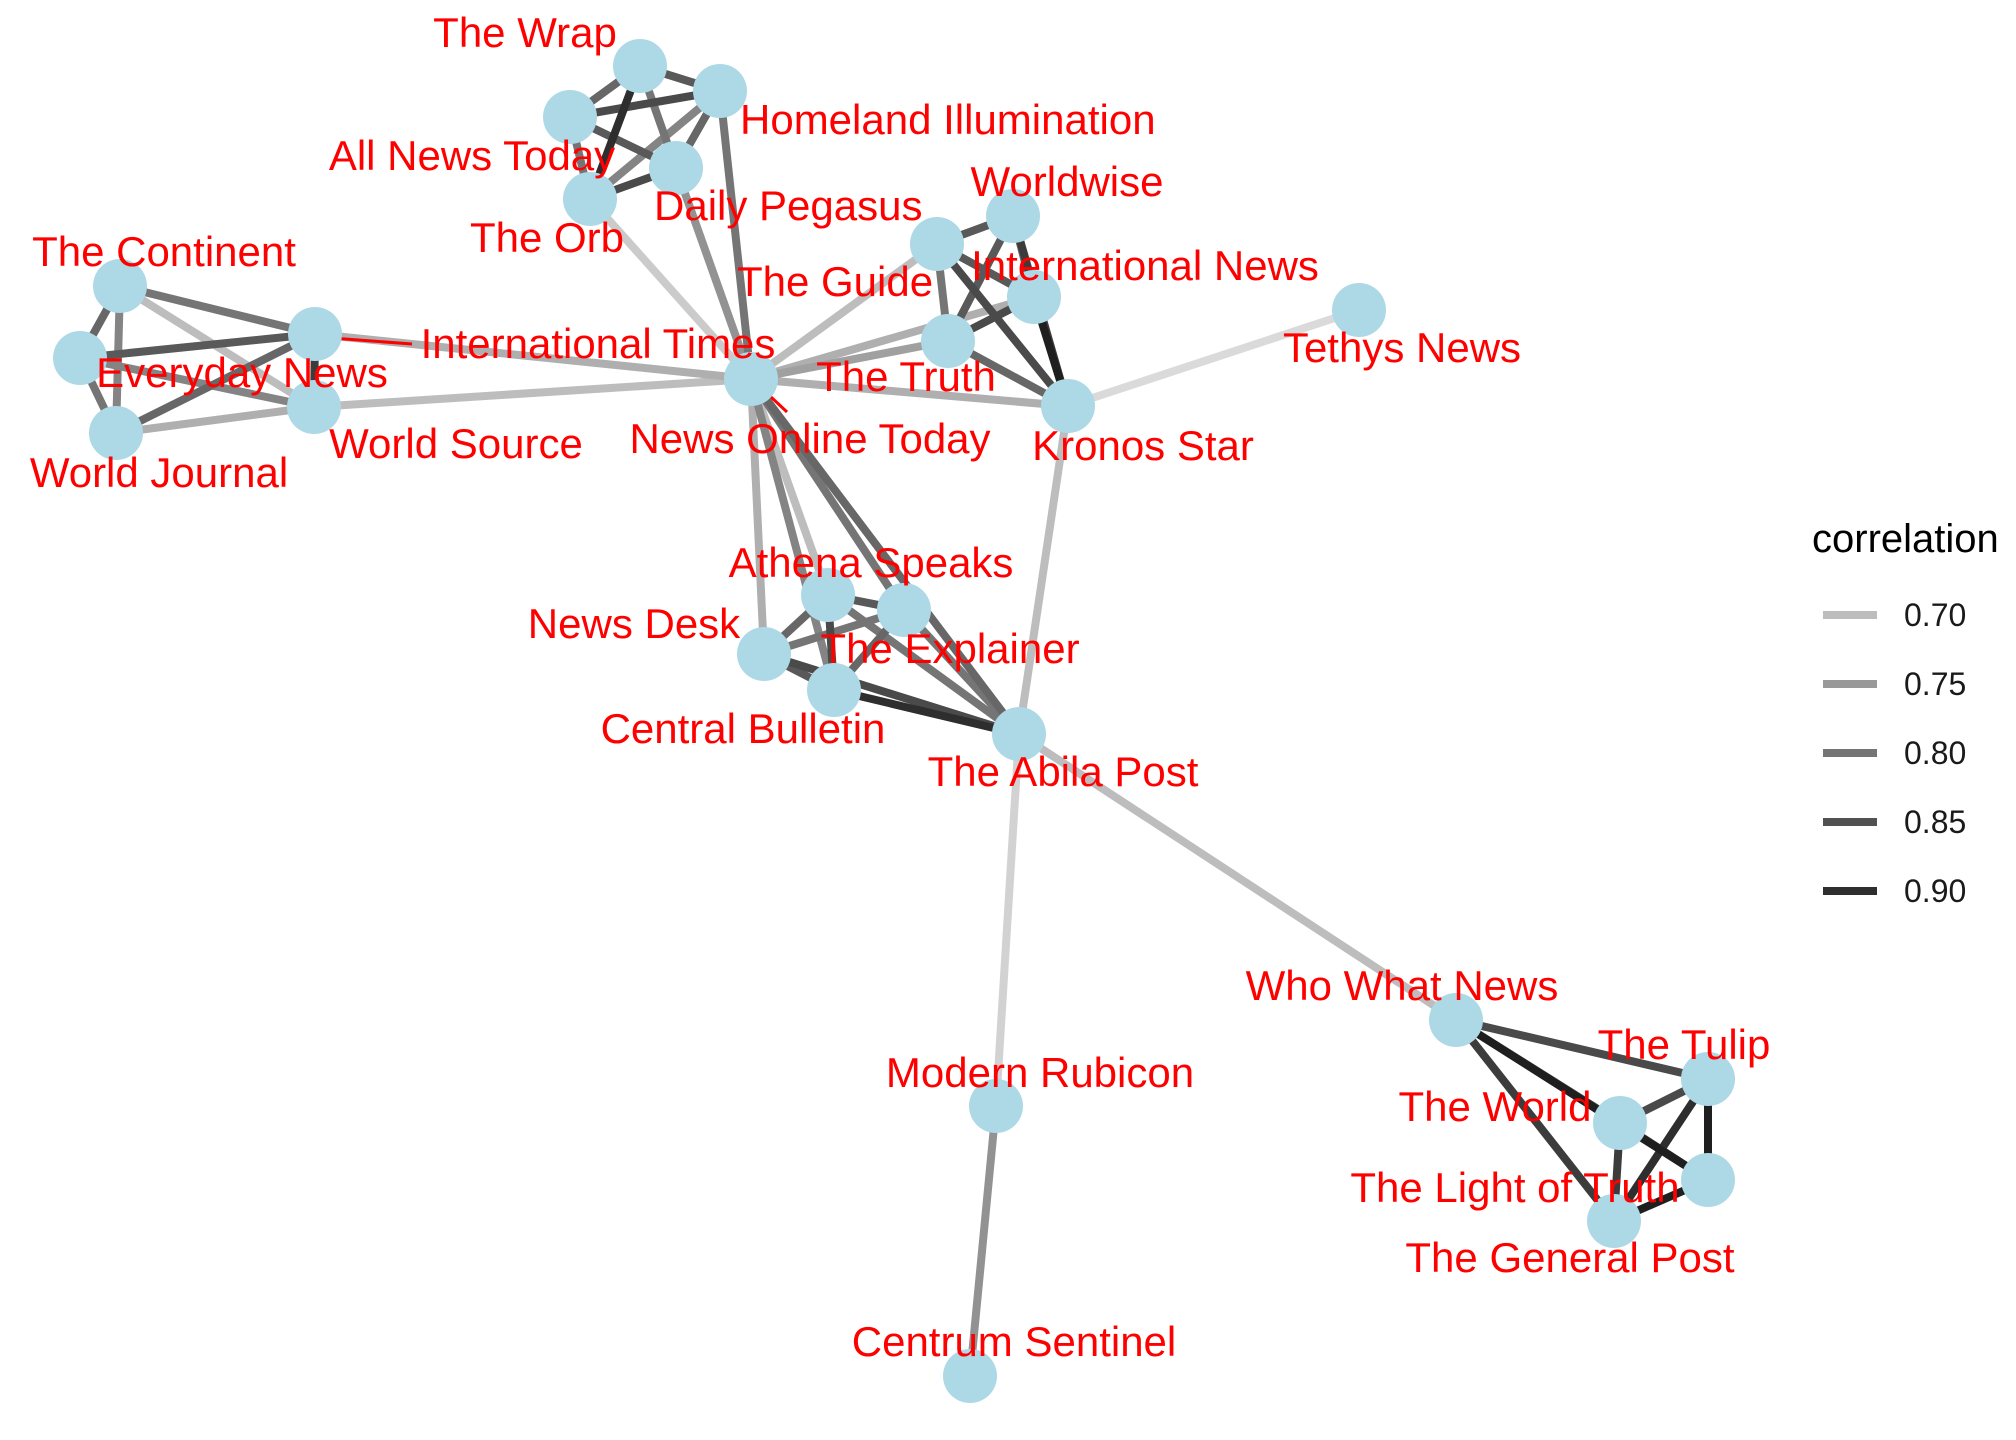  I want to click on edge-the-continent-international-times, so click(217, 310).